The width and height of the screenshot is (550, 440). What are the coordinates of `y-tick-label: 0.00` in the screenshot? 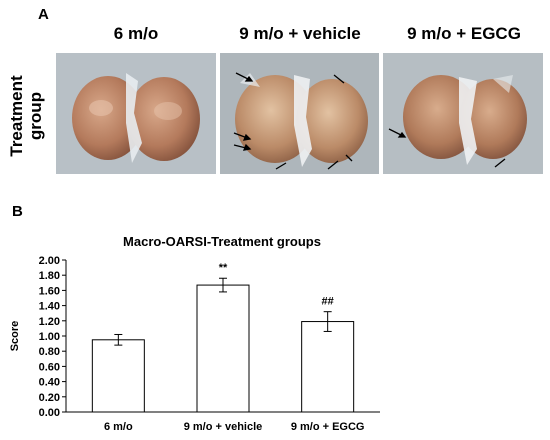 It's located at (49, 413).